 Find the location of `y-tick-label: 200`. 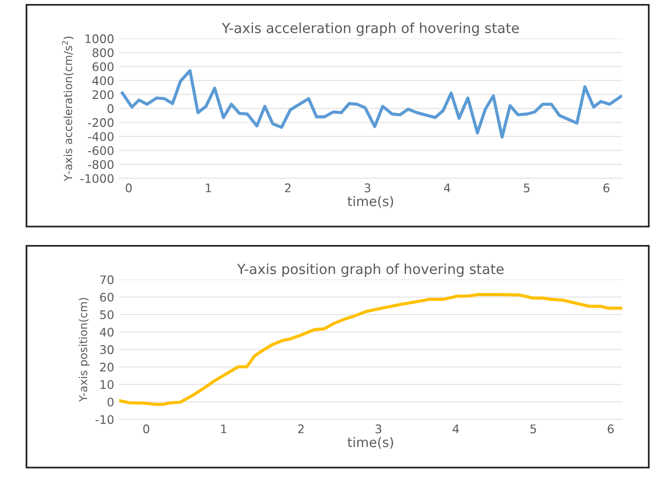

y-tick-label: 200 is located at coordinates (103, 95).